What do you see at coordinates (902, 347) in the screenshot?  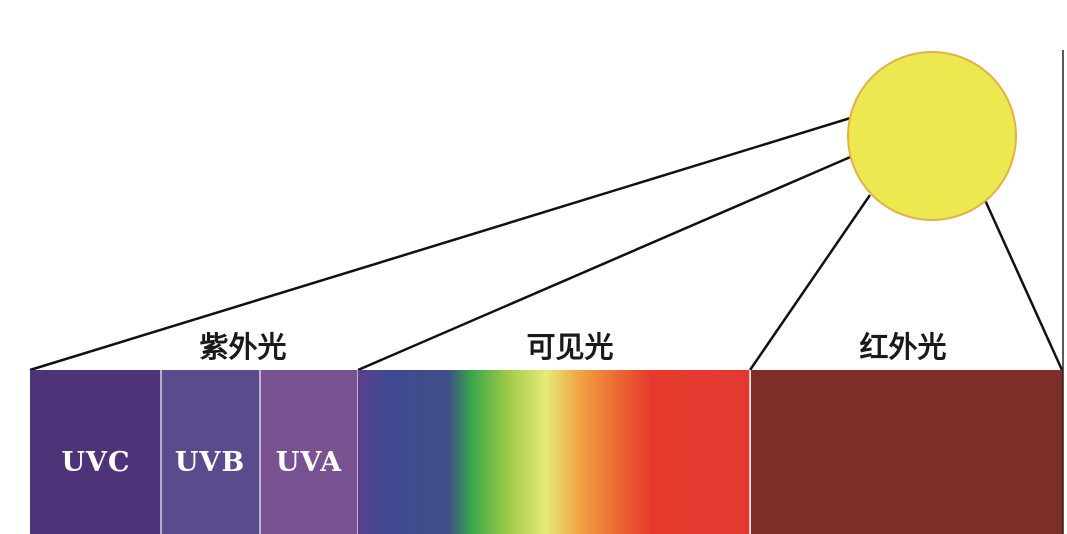 I see `infrared-label: 红外光` at bounding box center [902, 347].